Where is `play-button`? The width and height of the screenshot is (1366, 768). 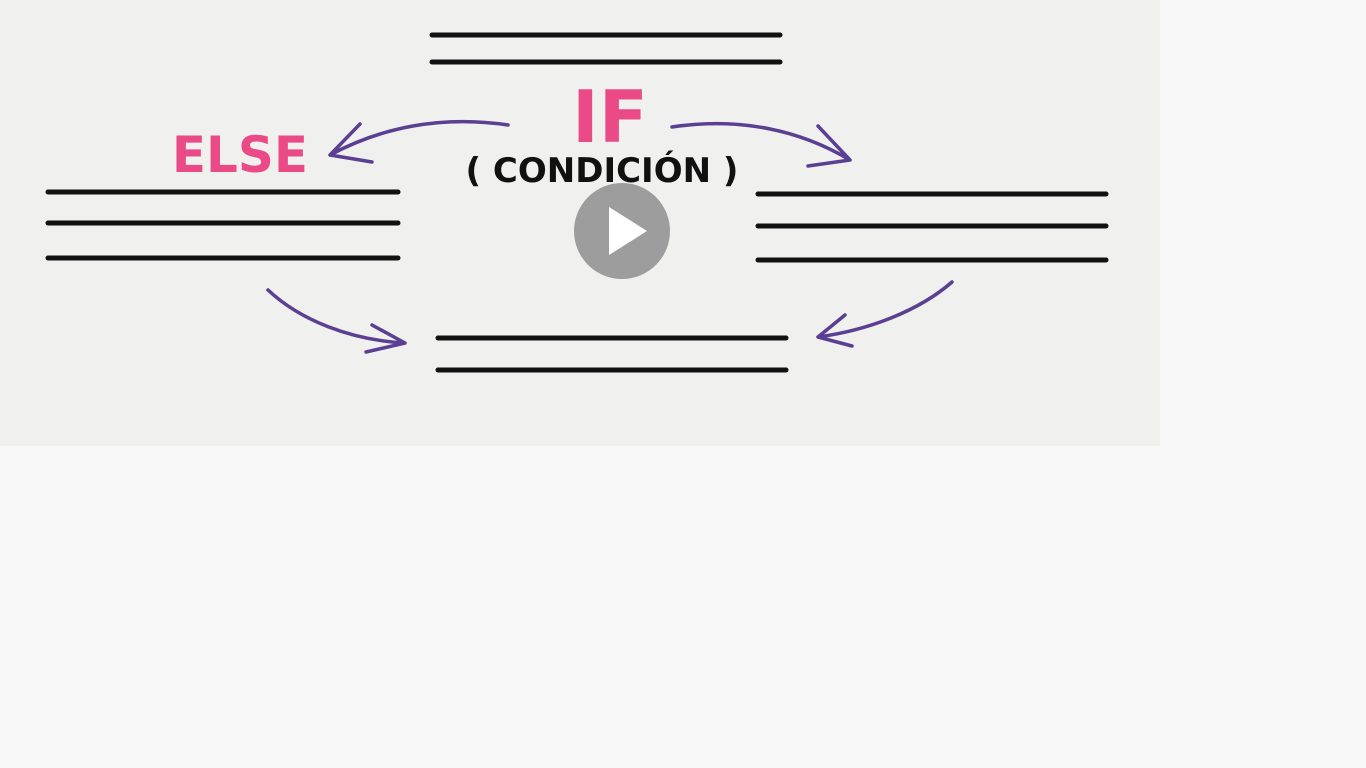
play-button is located at coordinates (622, 231).